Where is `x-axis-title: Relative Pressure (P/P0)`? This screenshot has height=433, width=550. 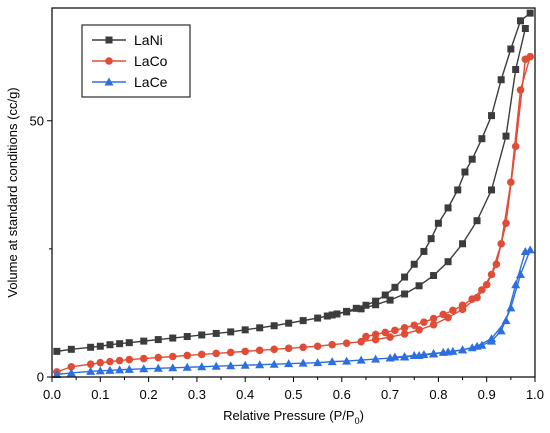 x-axis-title: Relative Pressure (P/P0) is located at coordinates (293, 417).